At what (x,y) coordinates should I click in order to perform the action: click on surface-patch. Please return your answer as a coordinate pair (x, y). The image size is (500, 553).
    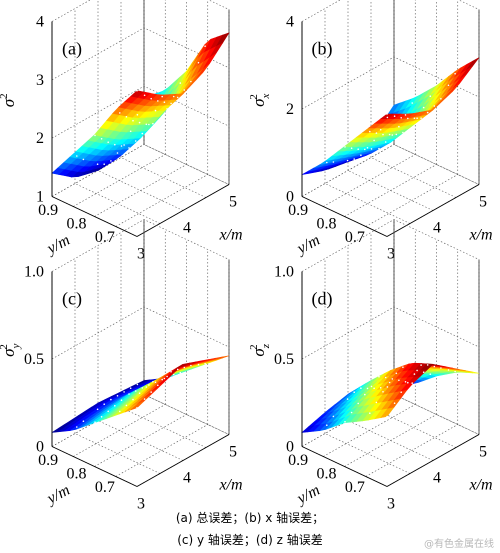
    Looking at the image, I should click on (387, 116).